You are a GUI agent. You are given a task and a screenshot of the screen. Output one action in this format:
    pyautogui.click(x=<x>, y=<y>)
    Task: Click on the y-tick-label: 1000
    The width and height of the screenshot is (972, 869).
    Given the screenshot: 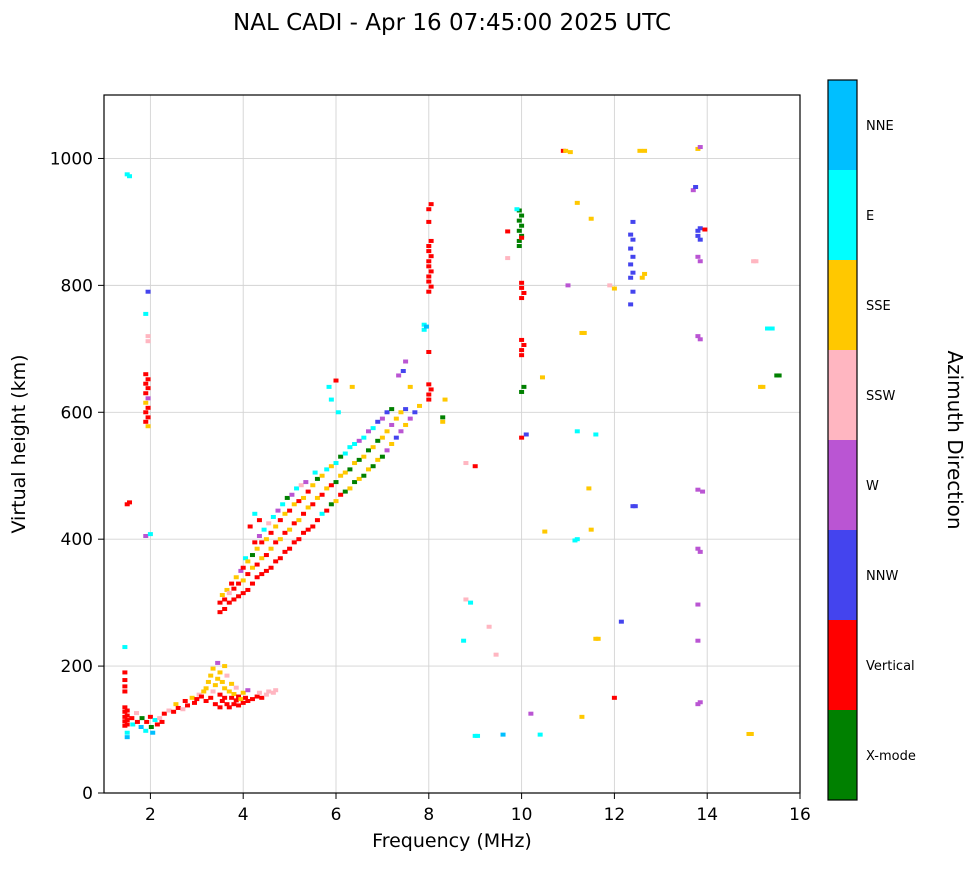 What is the action you would take?
    pyautogui.click(x=71, y=159)
    